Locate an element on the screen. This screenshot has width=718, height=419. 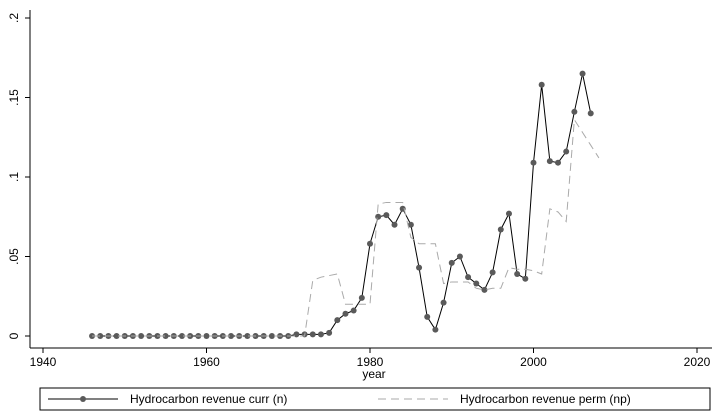
x-axis-label: year is located at coordinates (373, 374).